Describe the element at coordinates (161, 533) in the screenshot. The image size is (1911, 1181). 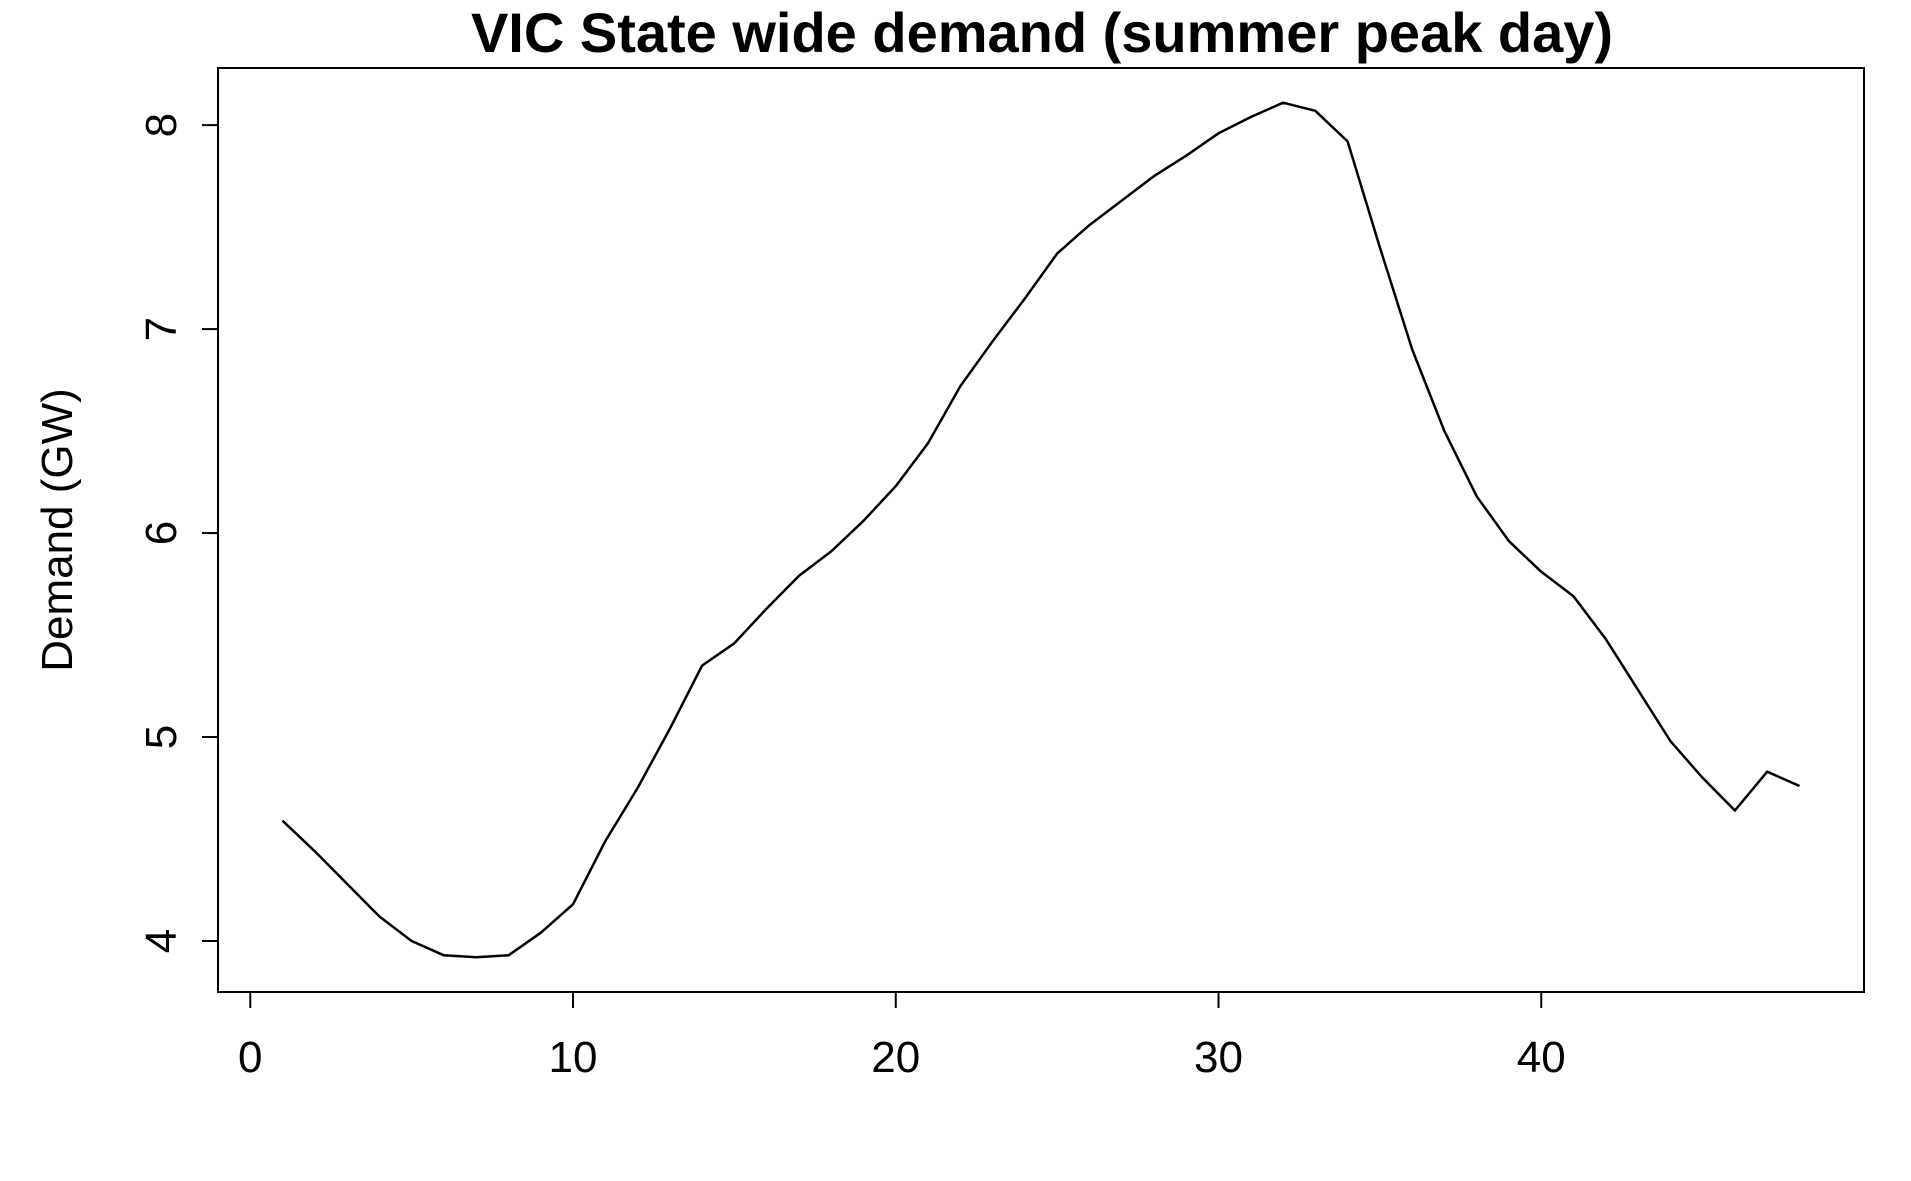
I see `y-tick-label: 6` at that location.